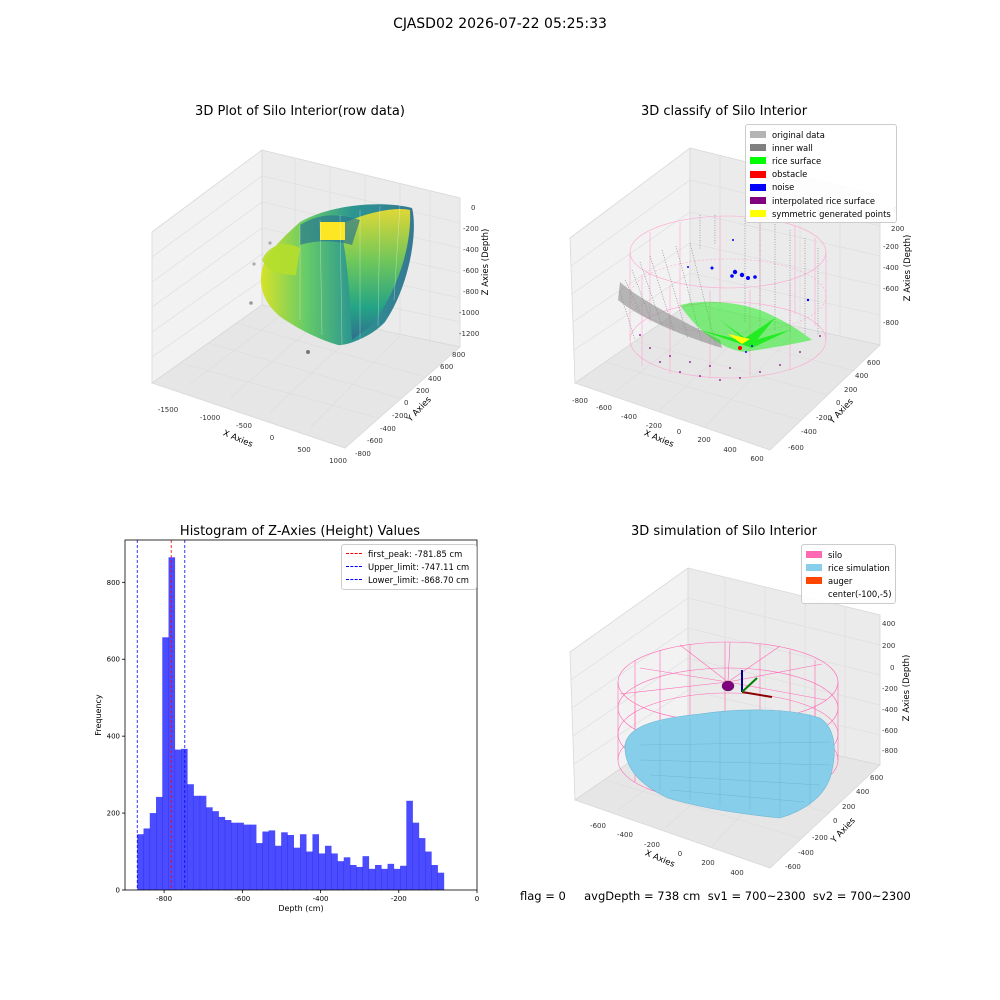 This screenshot has height=1000, width=1000. What do you see at coordinates (300, 111) in the screenshot?
I see `raw-plot-title: 3D Plot of Silo Interior(row data)` at bounding box center [300, 111].